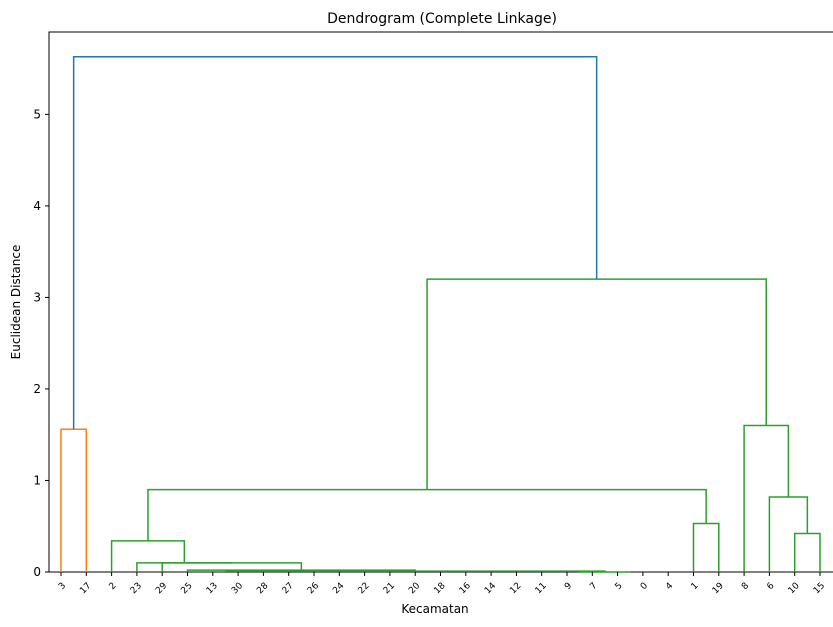 This screenshot has height=627, width=833. Describe the element at coordinates (16, 302) in the screenshot. I see `y-axis-label: Euclidean Distance` at that location.